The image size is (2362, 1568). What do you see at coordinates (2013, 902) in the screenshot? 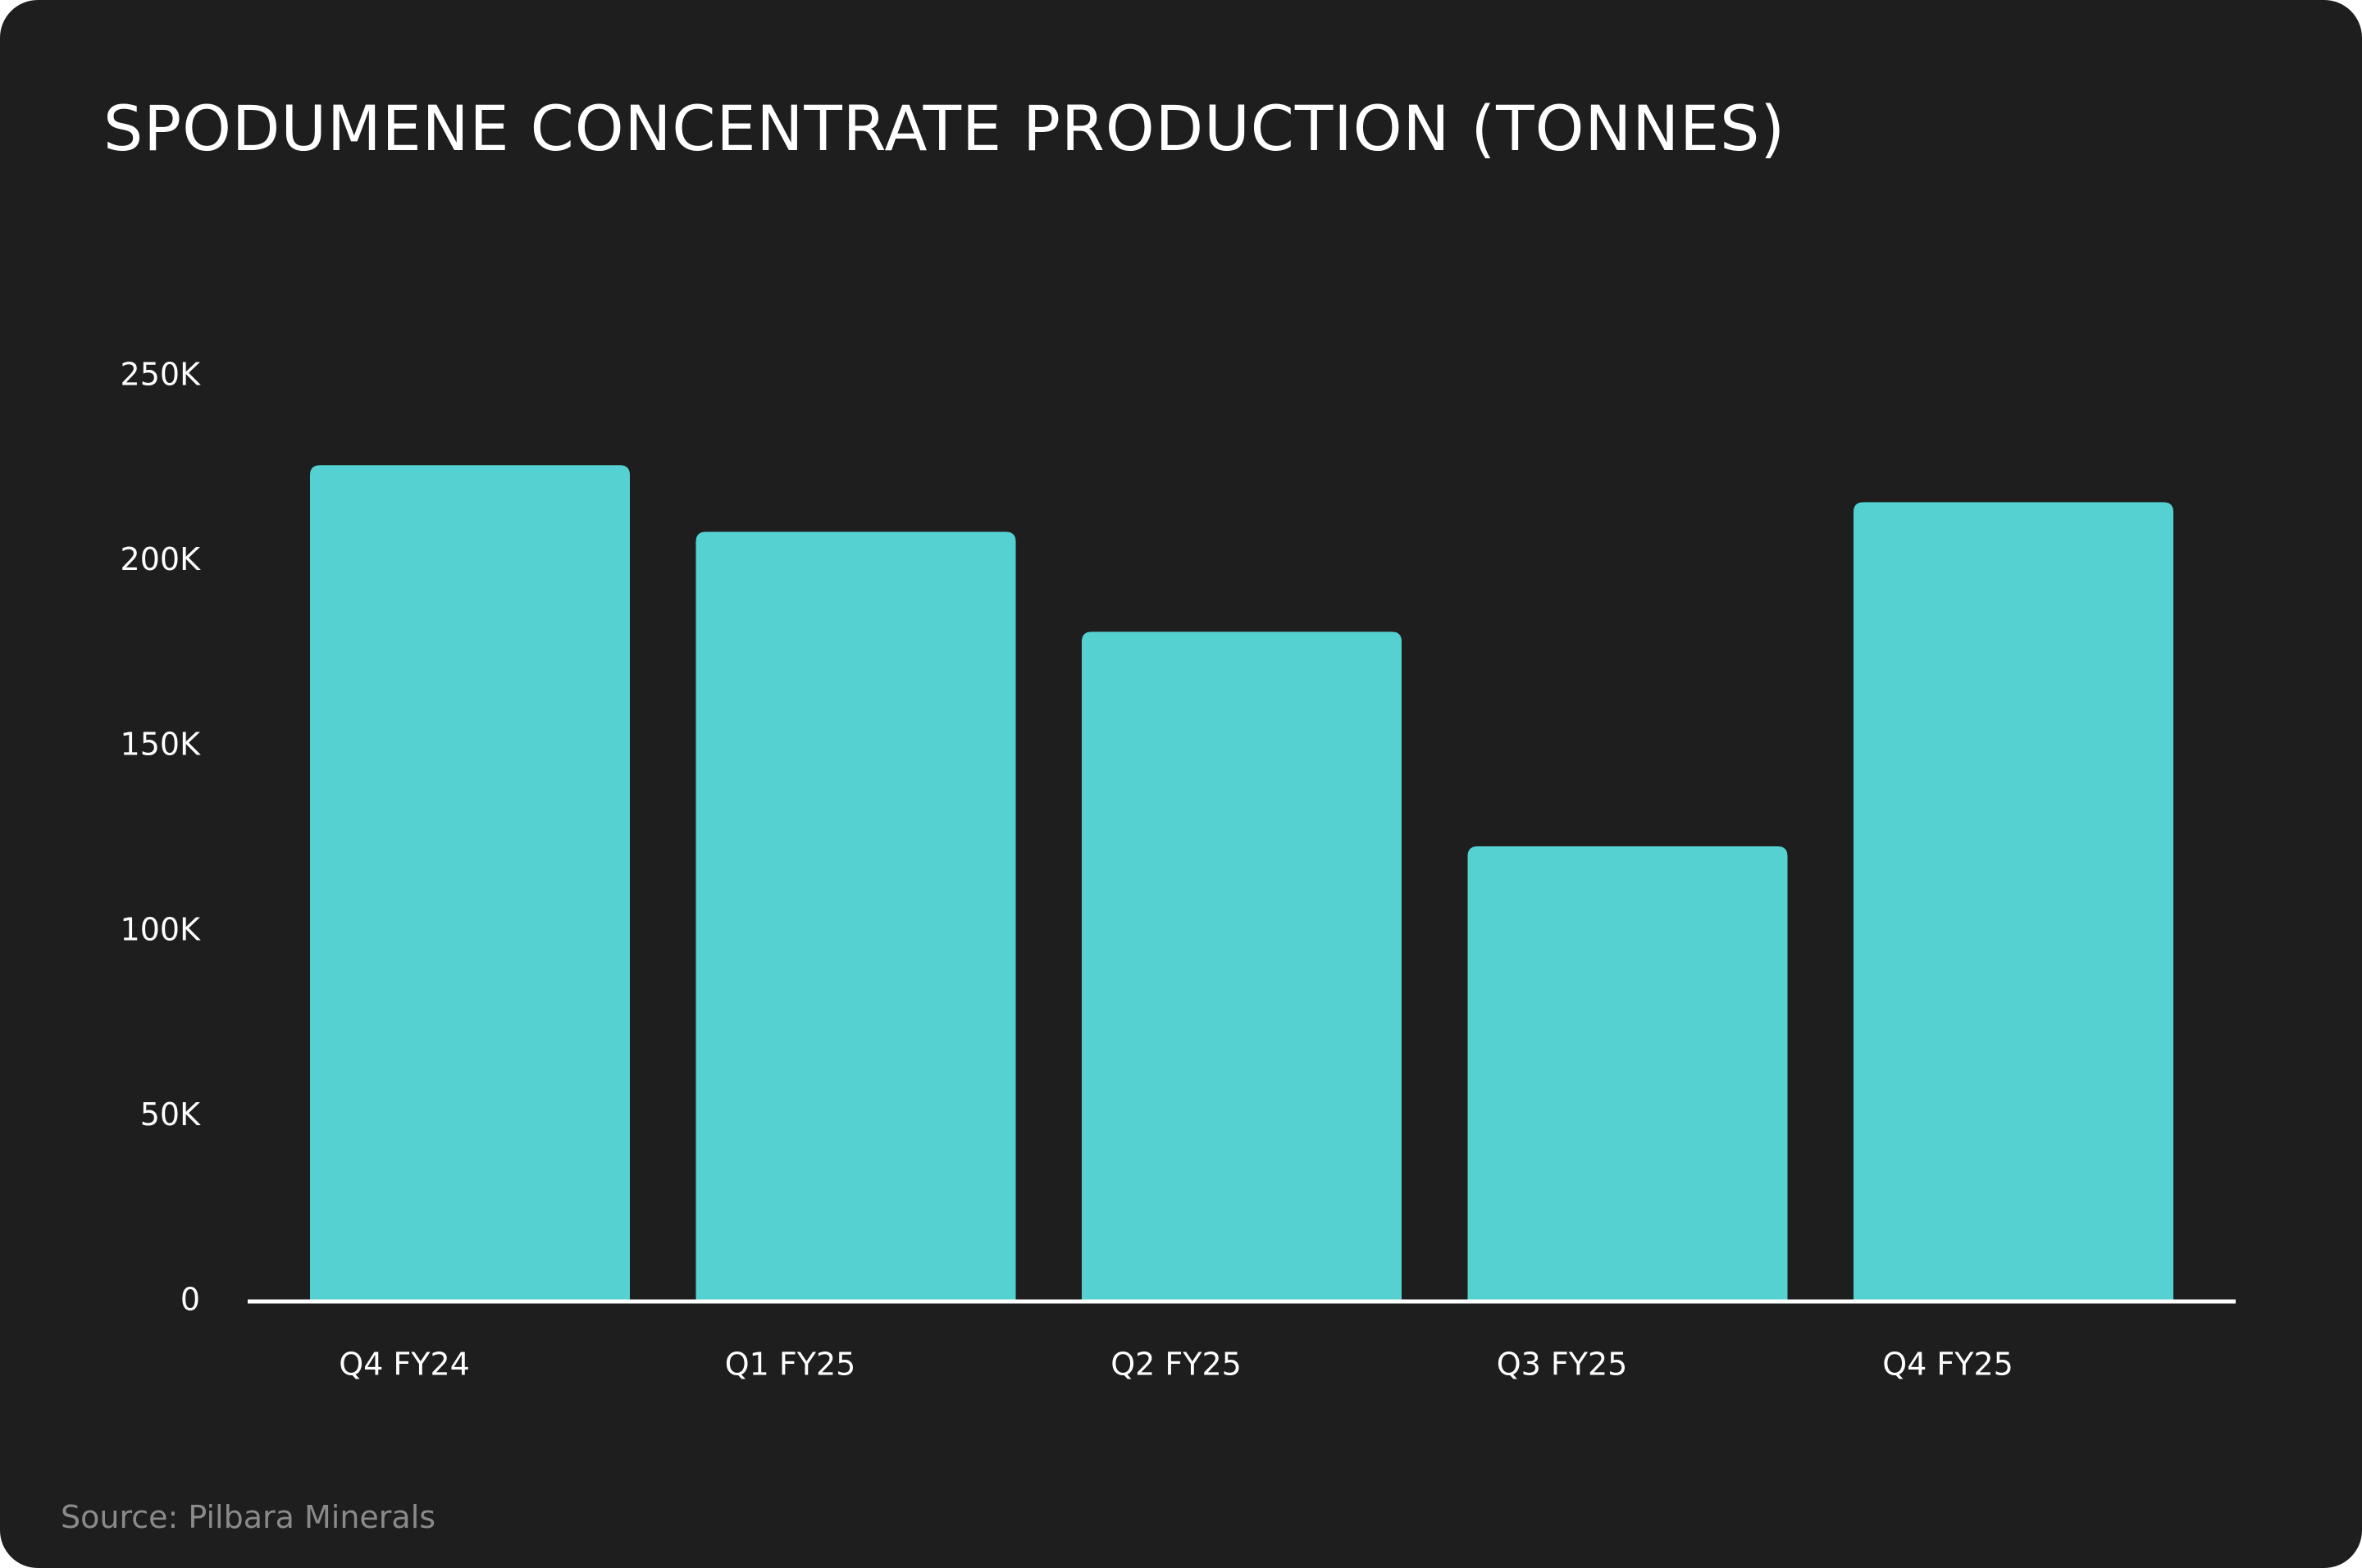
I see `bar-q4-fy25` at bounding box center [2013, 902].